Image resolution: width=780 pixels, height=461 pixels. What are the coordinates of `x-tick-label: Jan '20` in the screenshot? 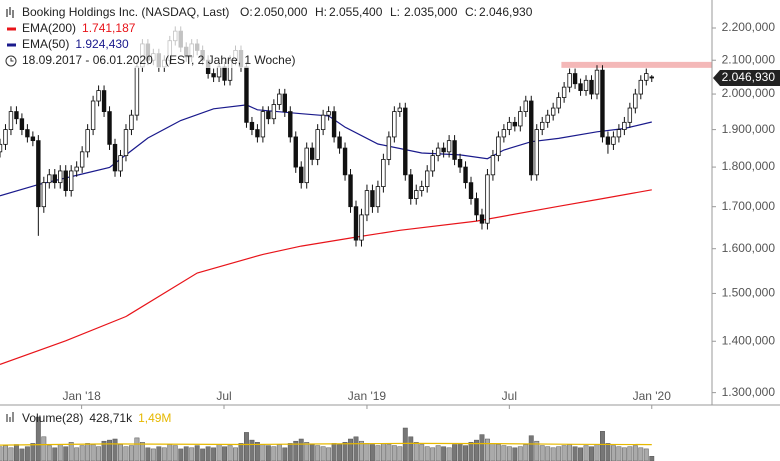 It's located at (652, 396).